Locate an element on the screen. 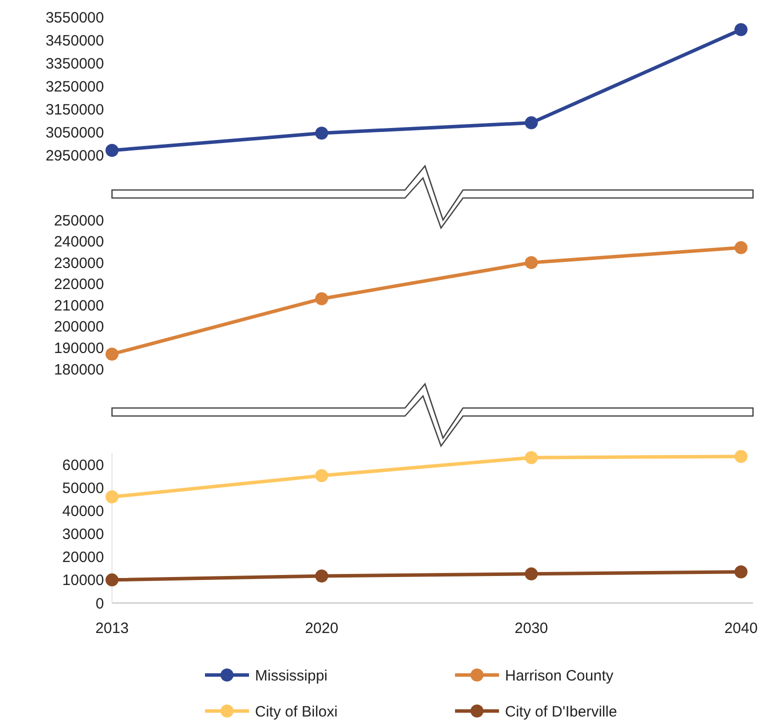 Image resolution: width=767 pixels, height=722 pixels. y-tick-label: 30000 is located at coordinates (83, 535).